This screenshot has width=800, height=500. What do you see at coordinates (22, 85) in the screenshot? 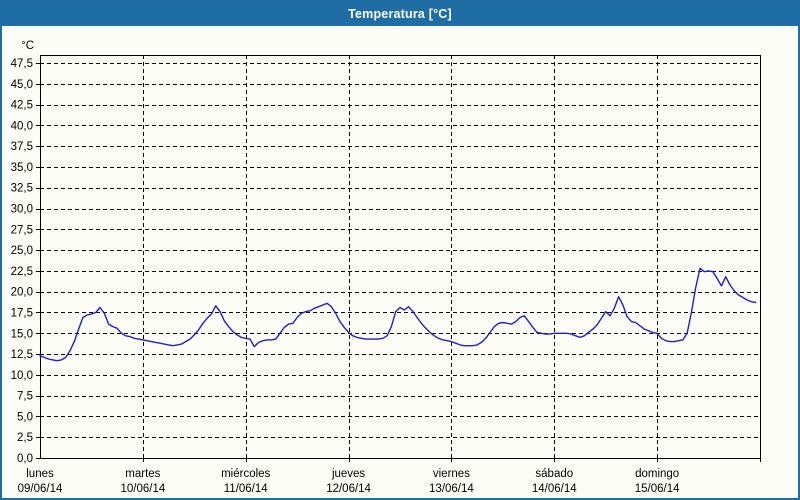
I see `y-tick-label: 45,0` at bounding box center [22, 85].